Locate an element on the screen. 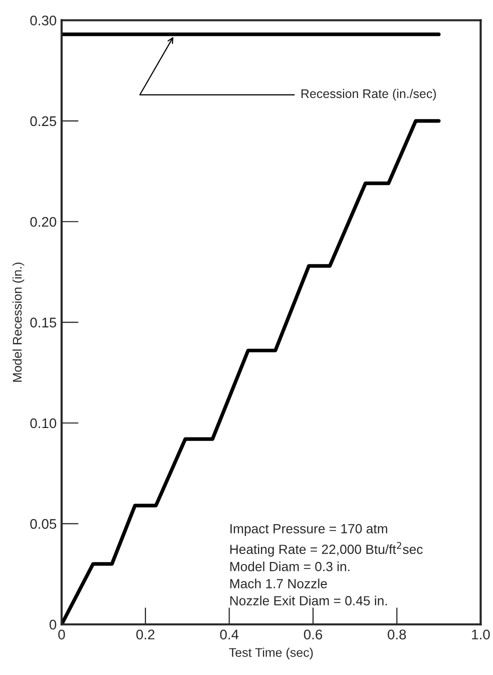 Image resolution: width=493 pixels, height=675 pixels. x-axis-title: Test Time (sec) is located at coordinates (271, 654).